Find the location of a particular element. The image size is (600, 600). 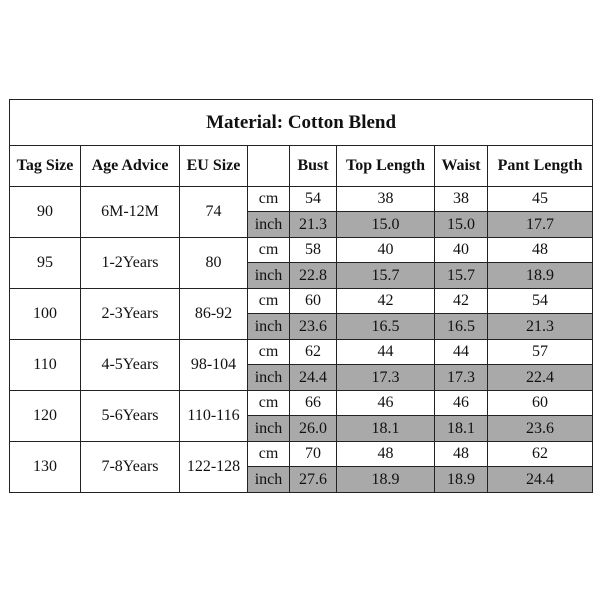

title-row: Material: Cotton Blend is located at coordinates (301, 122).